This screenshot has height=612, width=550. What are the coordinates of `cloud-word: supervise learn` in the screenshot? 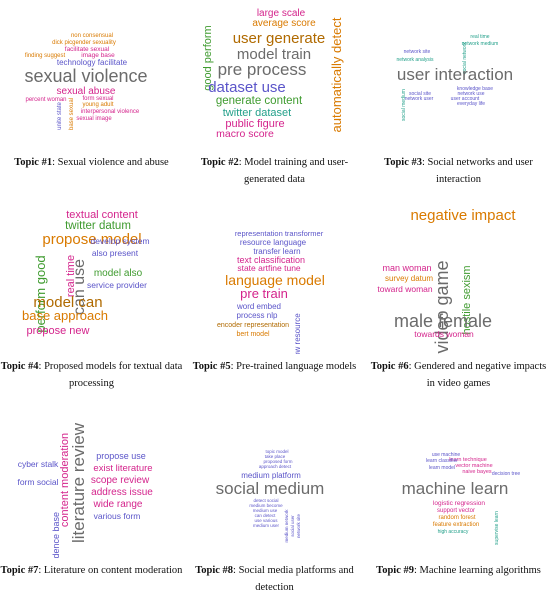 It's located at (497, 528).